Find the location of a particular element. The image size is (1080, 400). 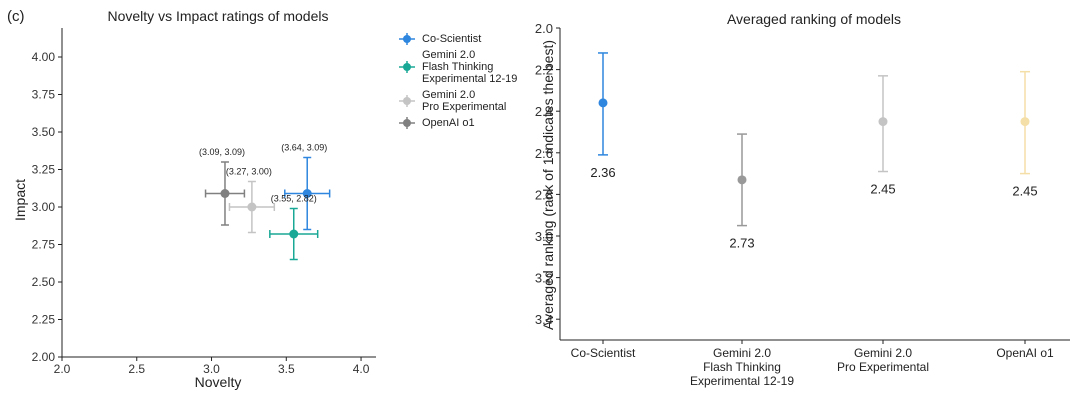

right-y-tick-label: 3.4 is located at coordinates (544, 319).